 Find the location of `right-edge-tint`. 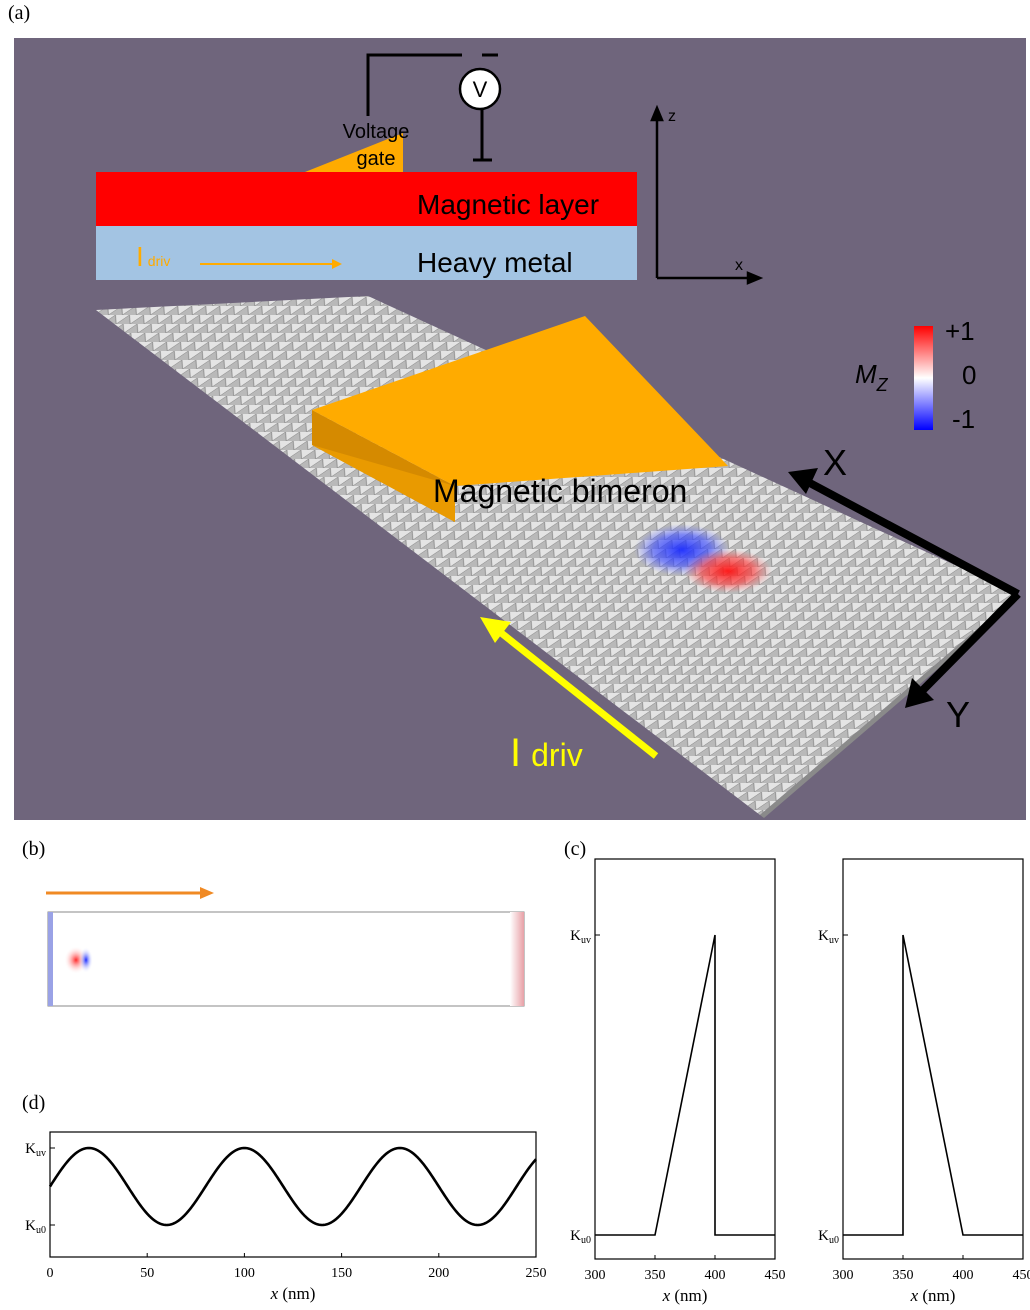

right-edge-tint is located at coordinates (517, 959).